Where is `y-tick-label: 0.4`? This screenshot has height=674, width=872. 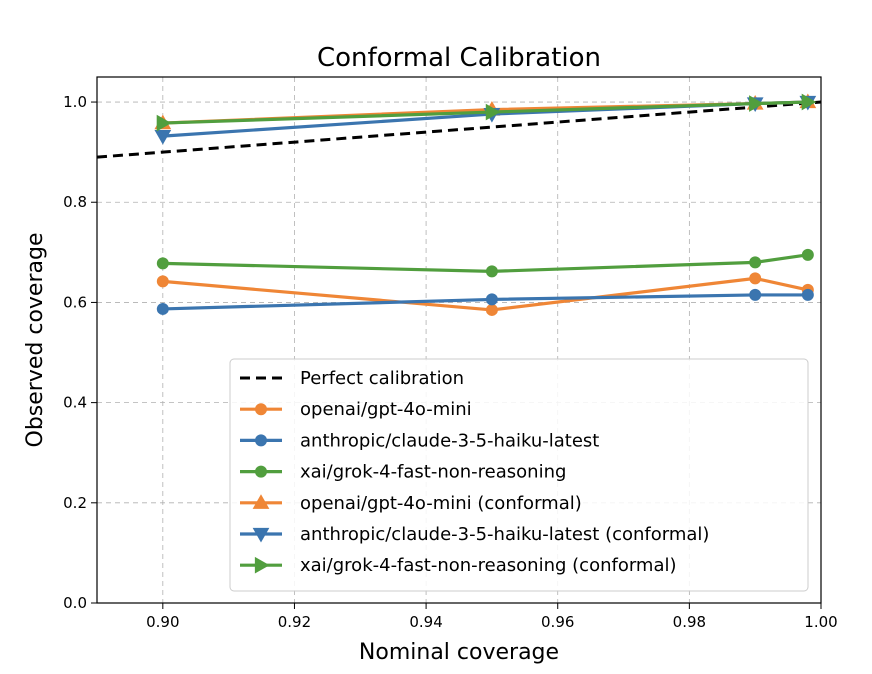 y-tick-label: 0.4 is located at coordinates (75, 403).